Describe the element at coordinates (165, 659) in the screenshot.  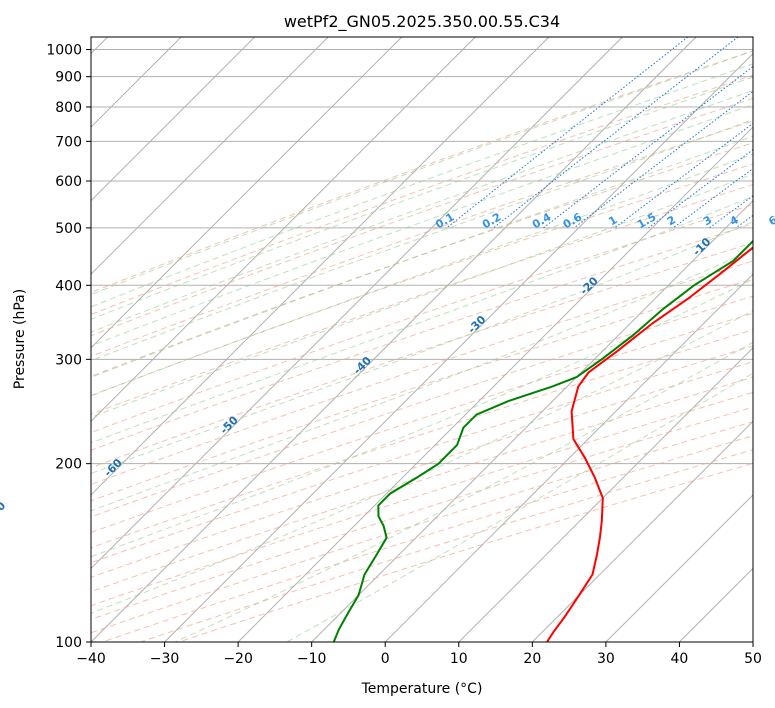
I see `x-tick-label: −30` at that location.